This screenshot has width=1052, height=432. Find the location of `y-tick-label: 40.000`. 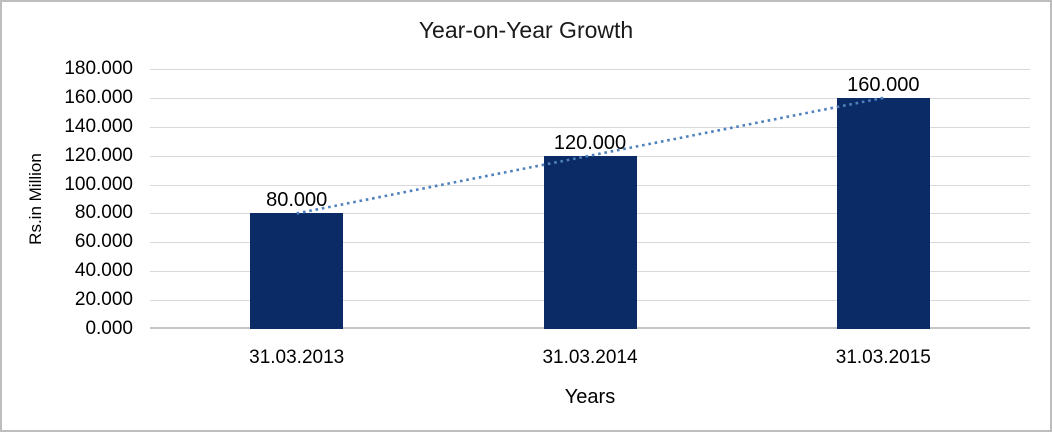

y-tick-label: 40.000 is located at coordinates (103, 271).